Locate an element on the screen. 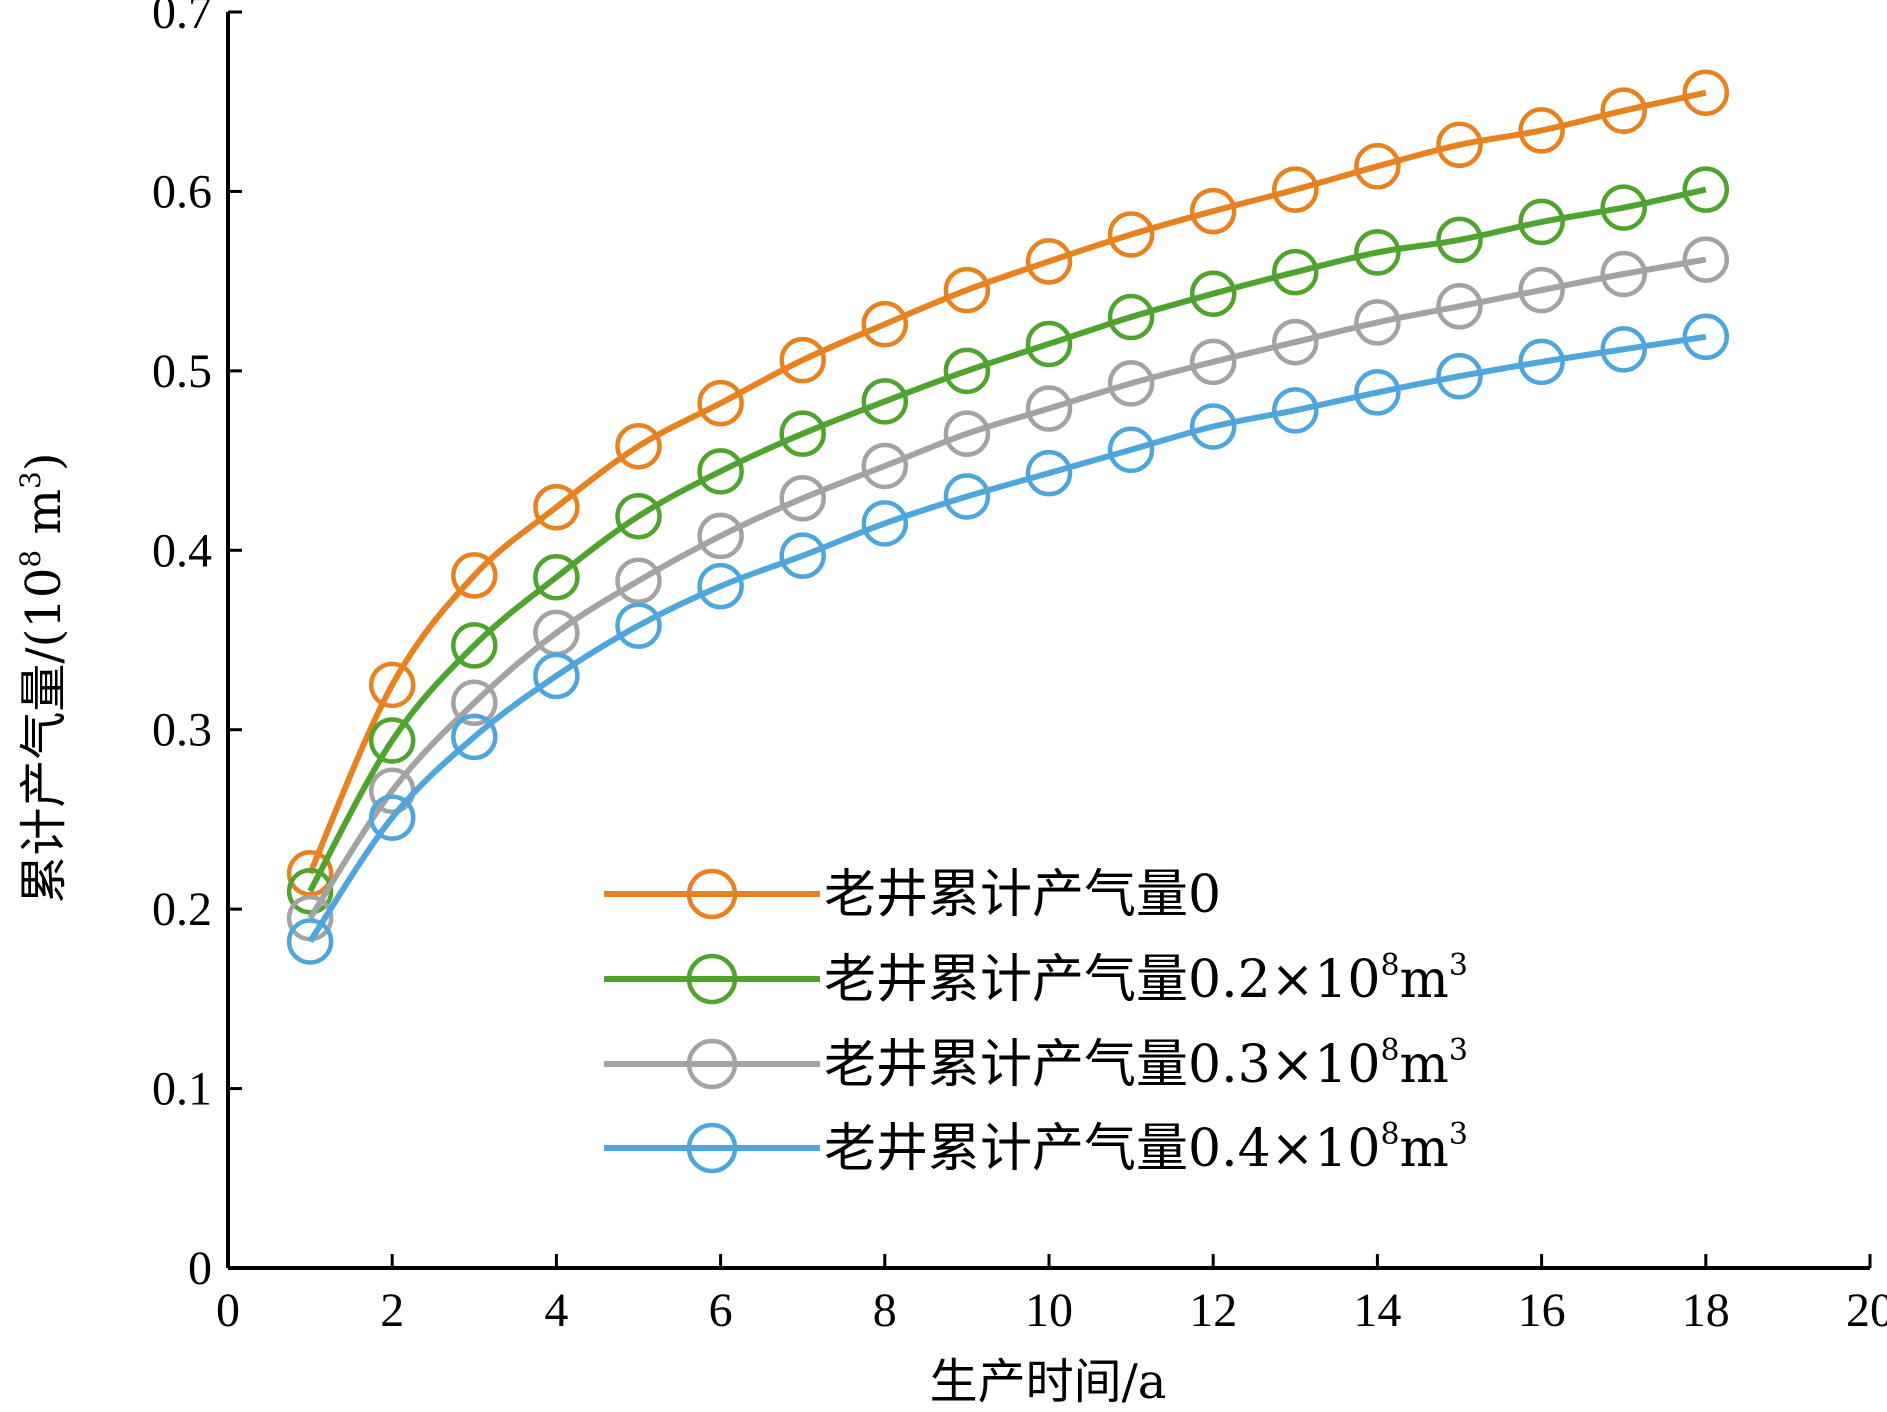 The image size is (1887, 1412). x-tick-label: 2 is located at coordinates (392, 1310).